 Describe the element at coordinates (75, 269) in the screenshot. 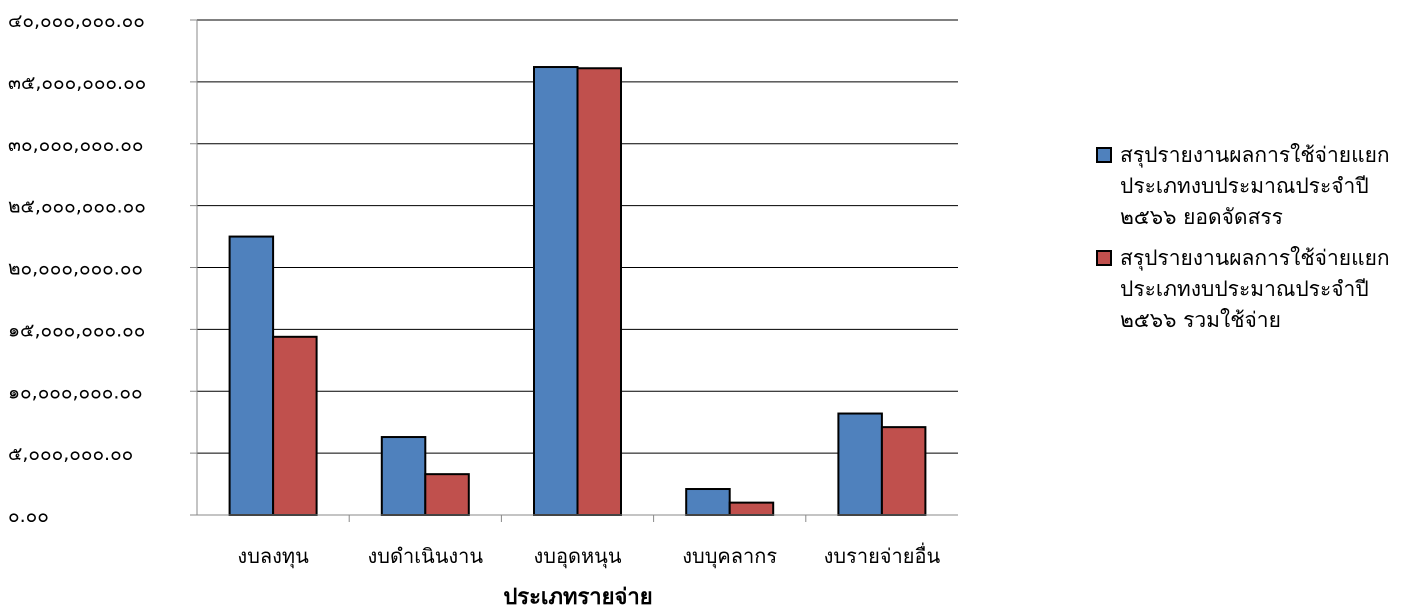

I see `y-tick-label: ๒๐,๐๐๐,๐๐๐.๐๐` at that location.